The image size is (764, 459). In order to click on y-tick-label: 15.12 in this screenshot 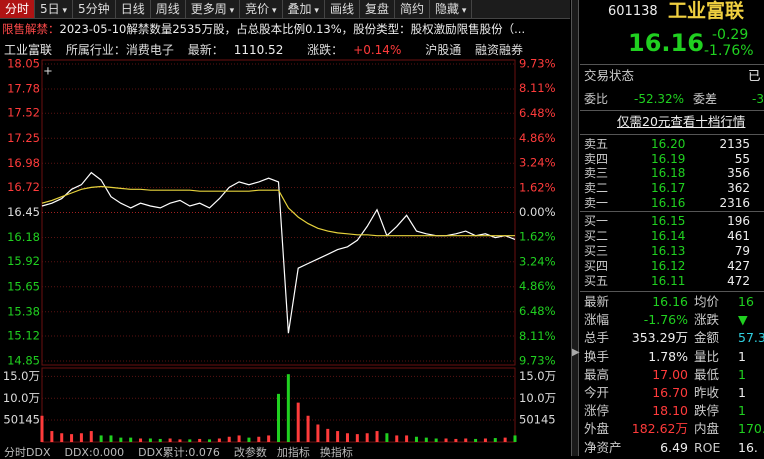, I will do `click(23, 335)`.